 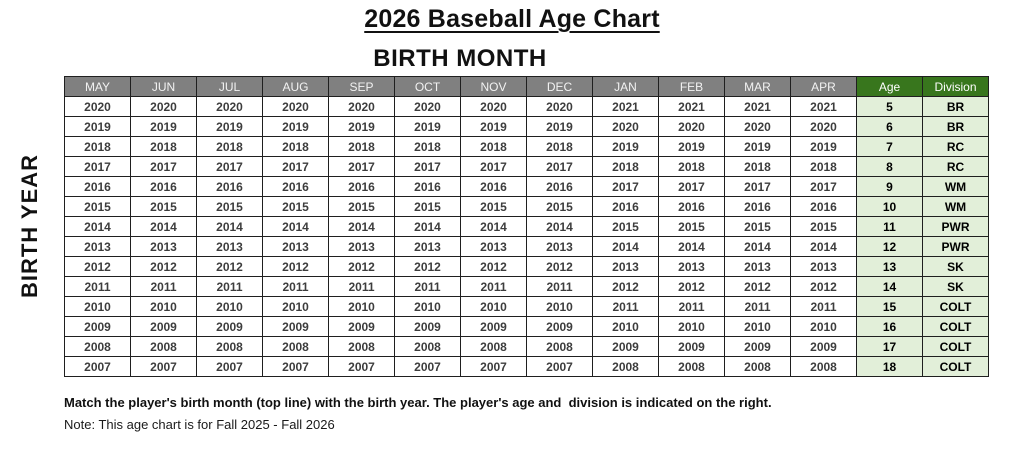 I want to click on division-column-header: Division, so click(x=955, y=86).